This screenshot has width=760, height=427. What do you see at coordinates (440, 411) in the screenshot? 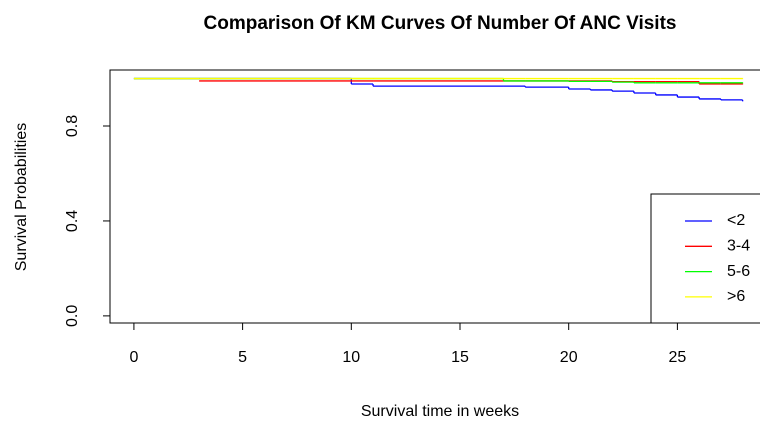
I see `x-axis-label: Survival time in weeks` at bounding box center [440, 411].